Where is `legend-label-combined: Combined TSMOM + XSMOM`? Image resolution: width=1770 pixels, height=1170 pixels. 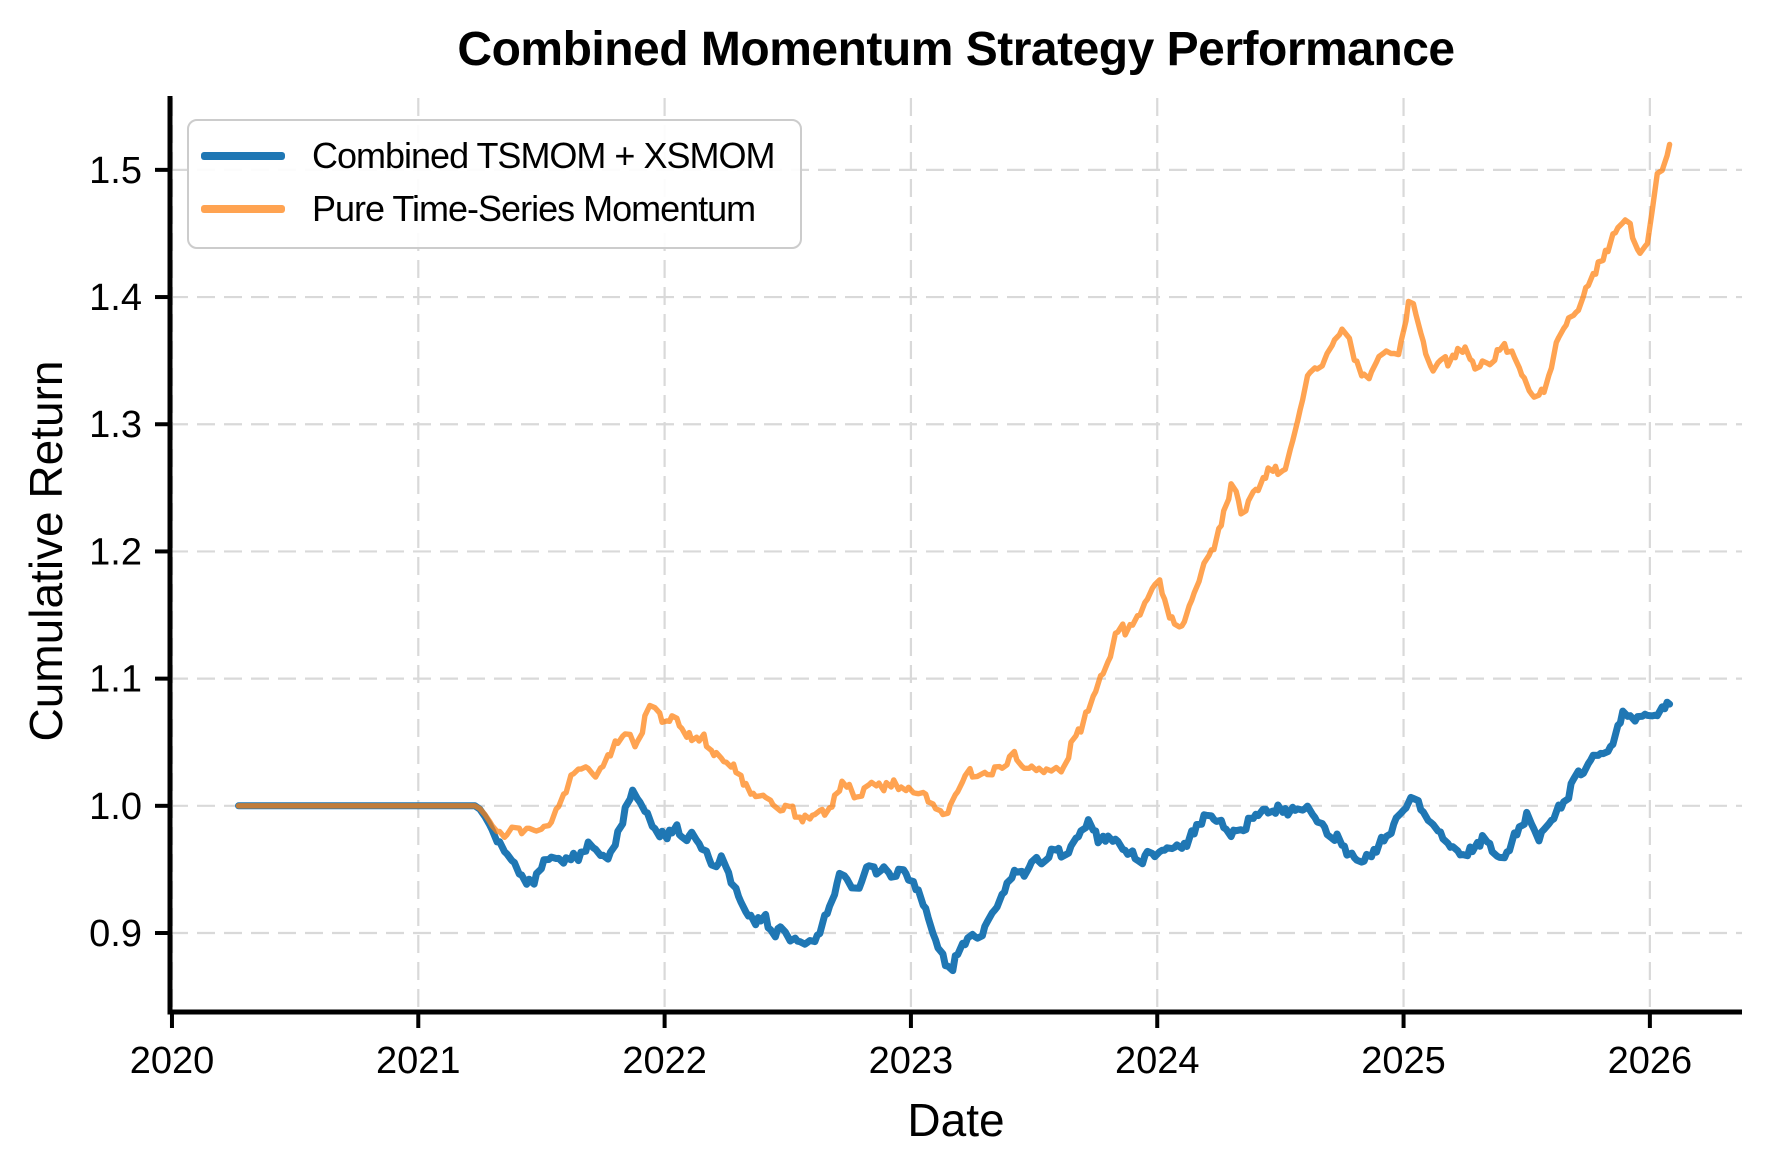 legend-label-combined: Combined TSMOM + XSMOM is located at coordinates (543, 155).